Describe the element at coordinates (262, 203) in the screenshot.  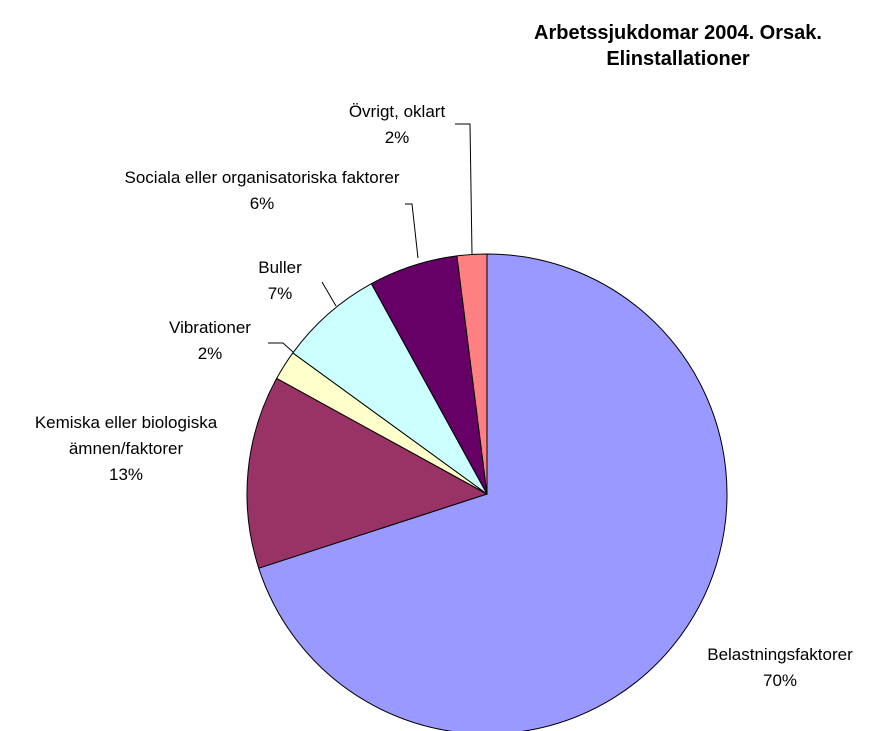
I see `value-label: 6%` at that location.